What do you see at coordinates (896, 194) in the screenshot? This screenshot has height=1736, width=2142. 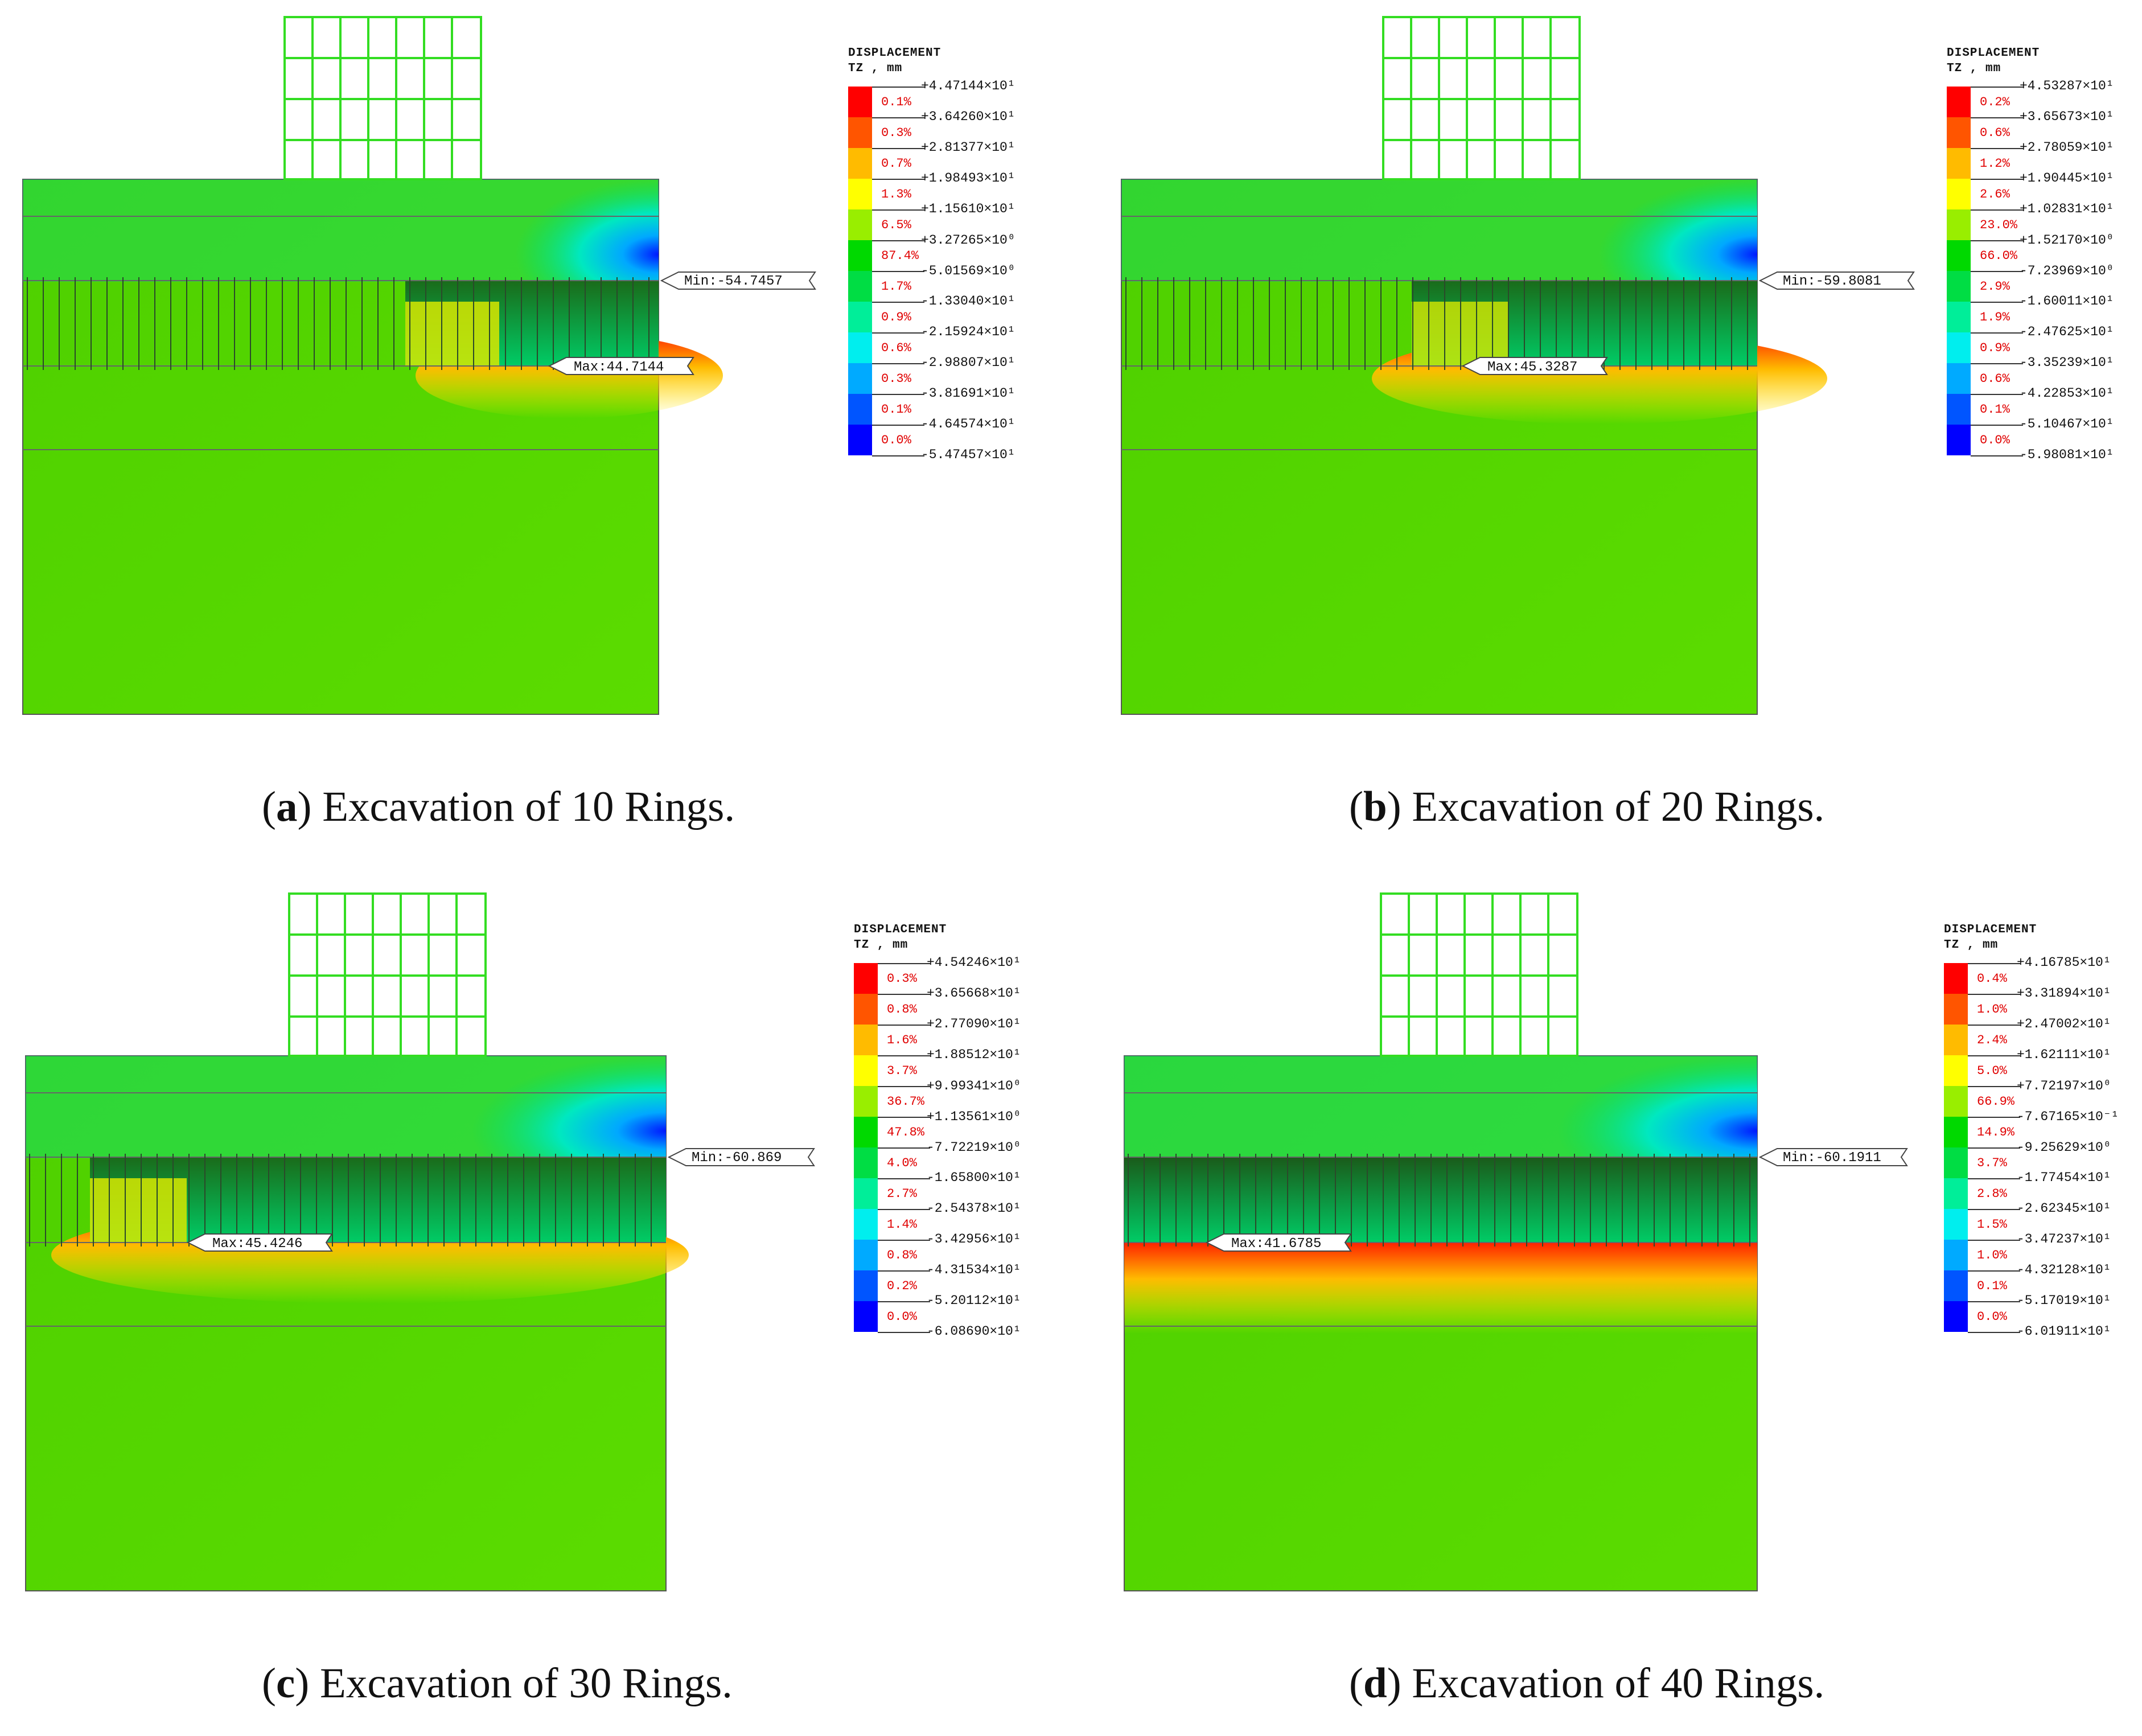 I see `legend-percent: 1.3%` at bounding box center [896, 194].